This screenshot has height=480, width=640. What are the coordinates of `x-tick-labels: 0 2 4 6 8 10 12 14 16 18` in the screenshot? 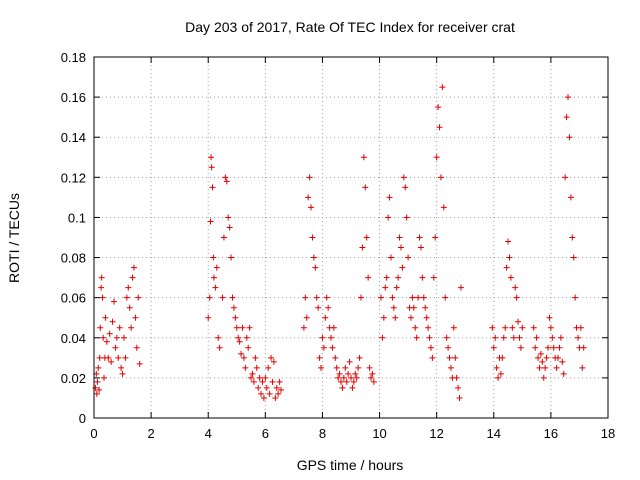 It's located at (352, 433).